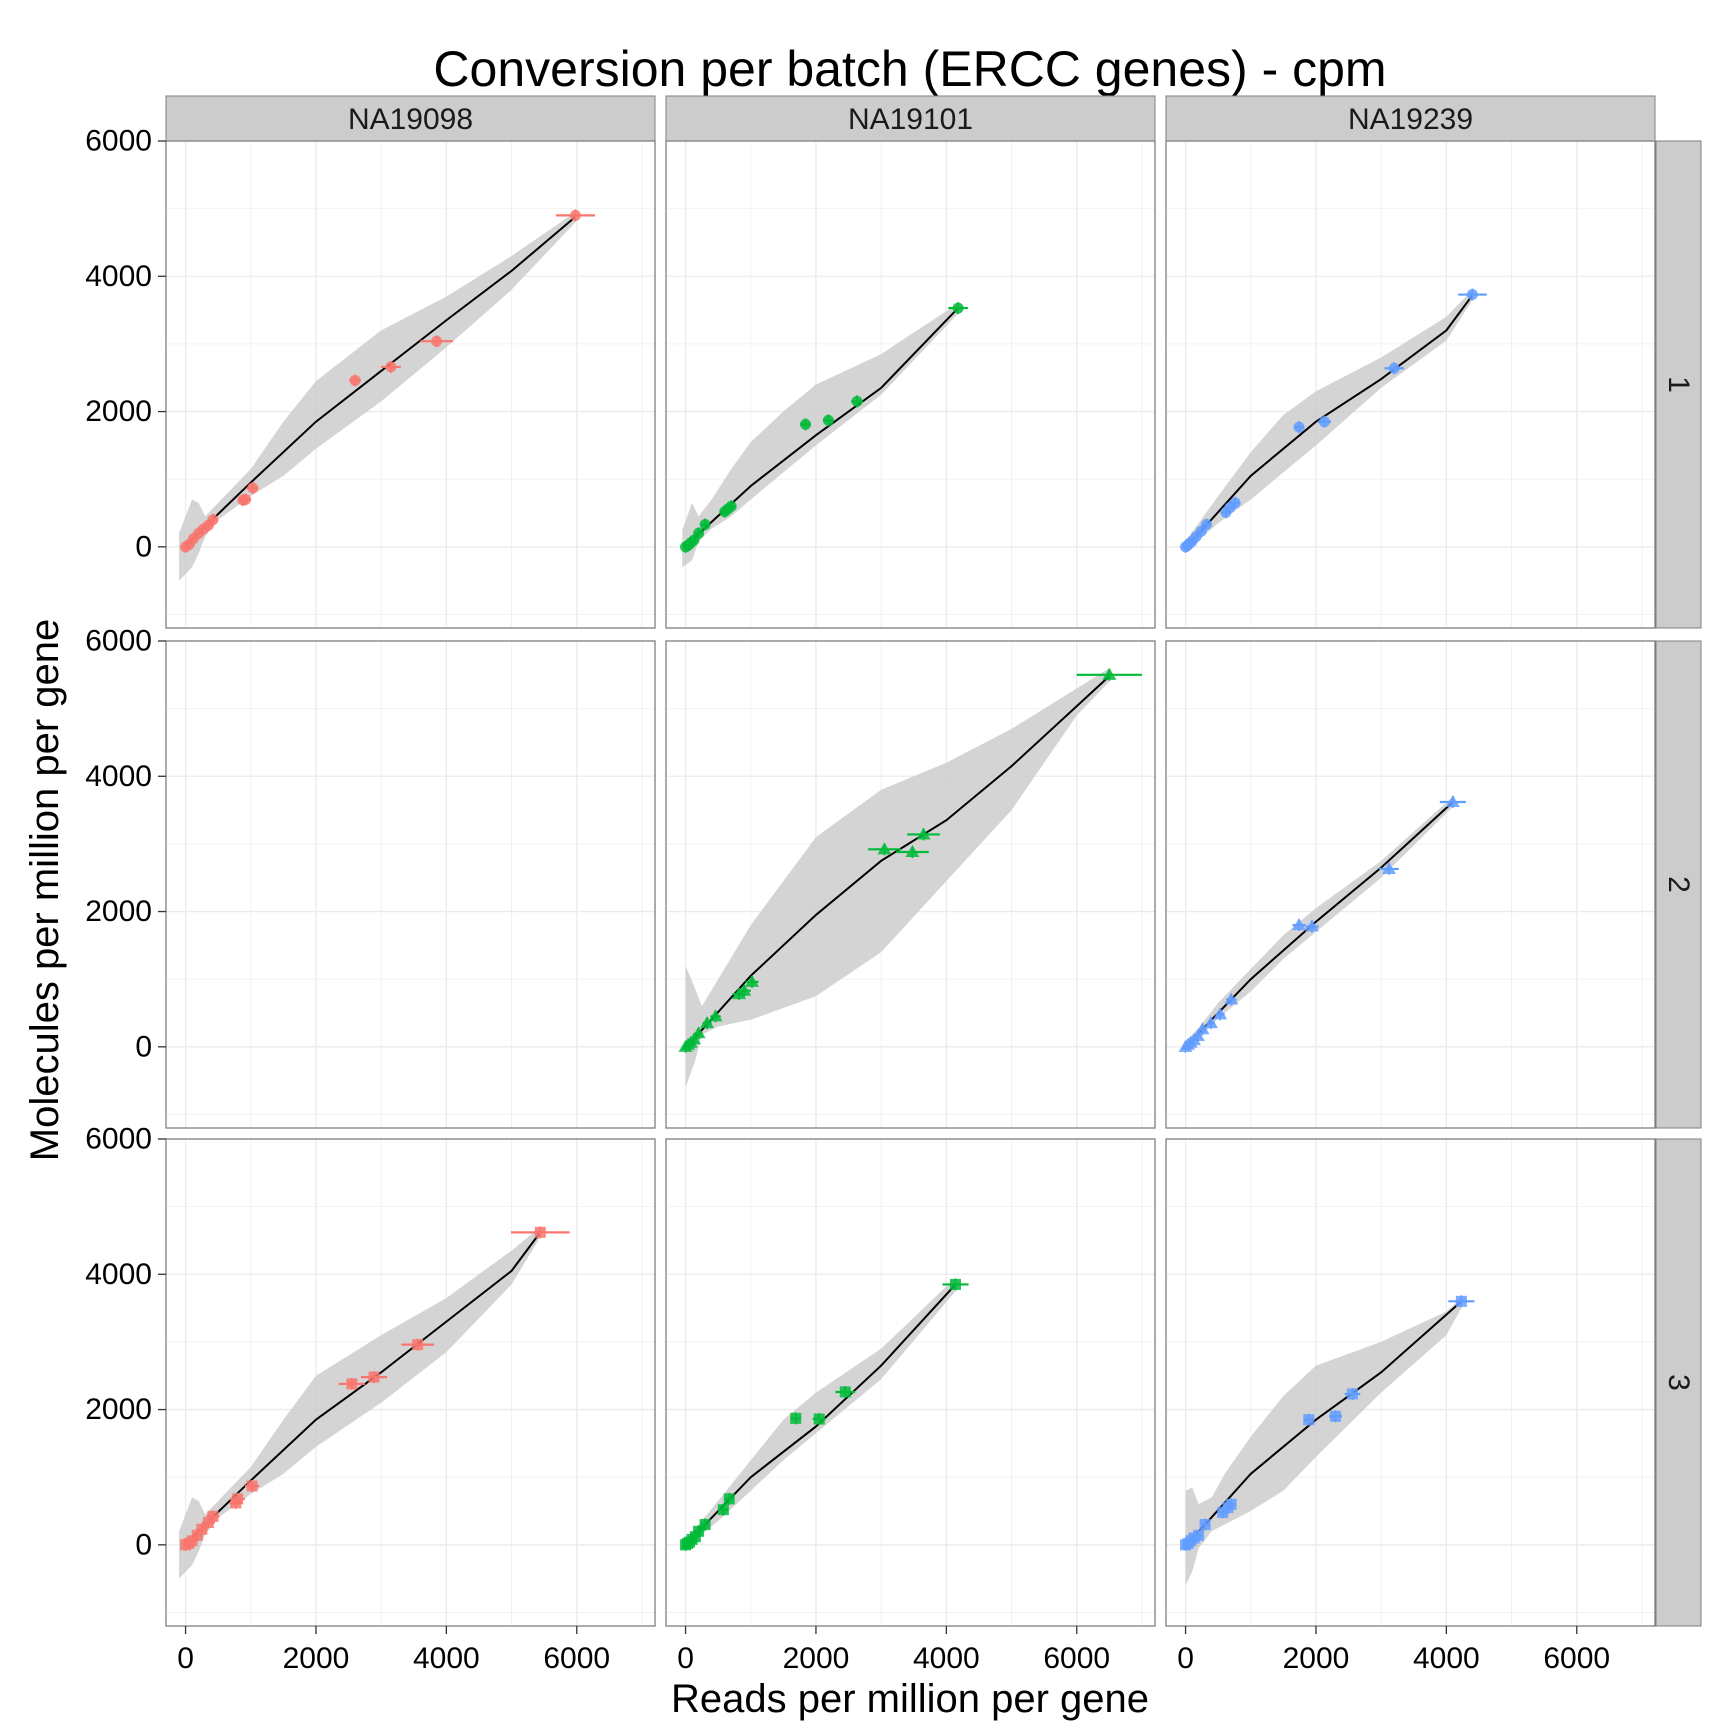  What do you see at coordinates (910, 119) in the screenshot?
I see `column-strip-label: NA19101` at bounding box center [910, 119].